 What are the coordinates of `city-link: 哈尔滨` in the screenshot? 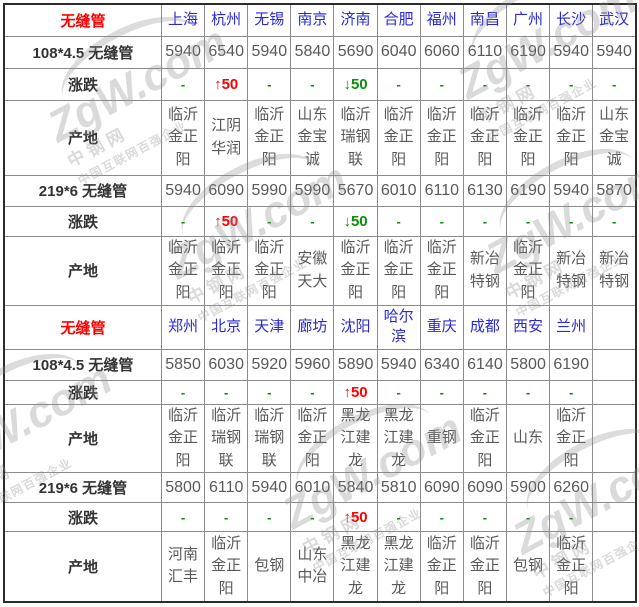 It's located at (398, 327).